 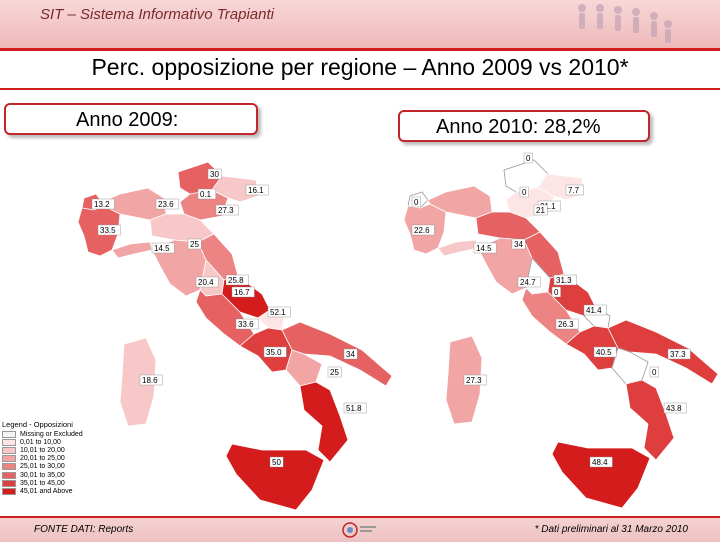 I want to click on people-logo-icon, so click(x=625, y=23).